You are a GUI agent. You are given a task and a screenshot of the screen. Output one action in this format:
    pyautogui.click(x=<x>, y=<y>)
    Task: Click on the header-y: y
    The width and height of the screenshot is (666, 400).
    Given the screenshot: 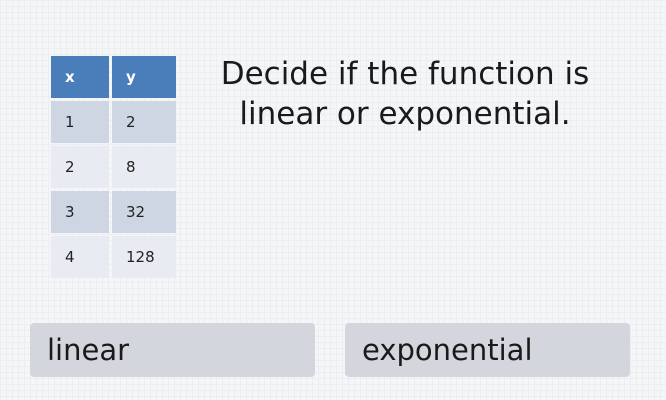 What is the action you would take?
    pyautogui.click(x=144, y=77)
    